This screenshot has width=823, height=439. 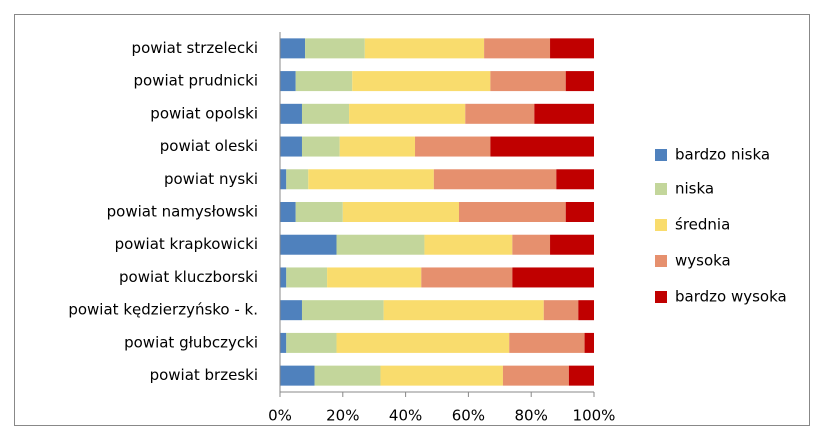 I want to click on legend-label: bardzo niska, so click(x=722, y=155).